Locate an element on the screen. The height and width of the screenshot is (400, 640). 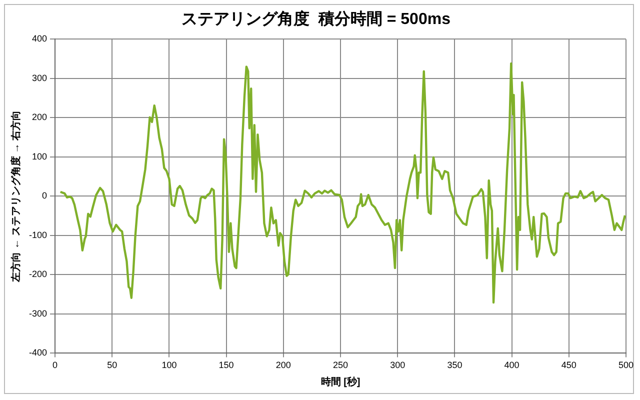
x-tick-label: 100 is located at coordinates (169, 365).